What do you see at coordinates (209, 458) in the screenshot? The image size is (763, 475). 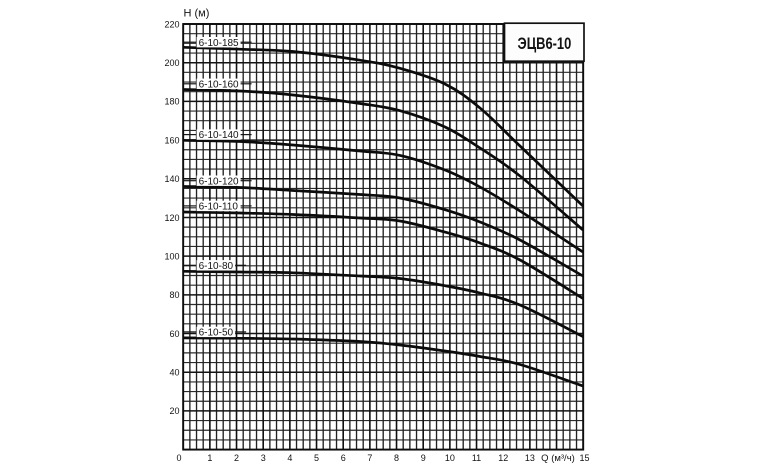 I see `svg-text: 1` at bounding box center [209, 458].